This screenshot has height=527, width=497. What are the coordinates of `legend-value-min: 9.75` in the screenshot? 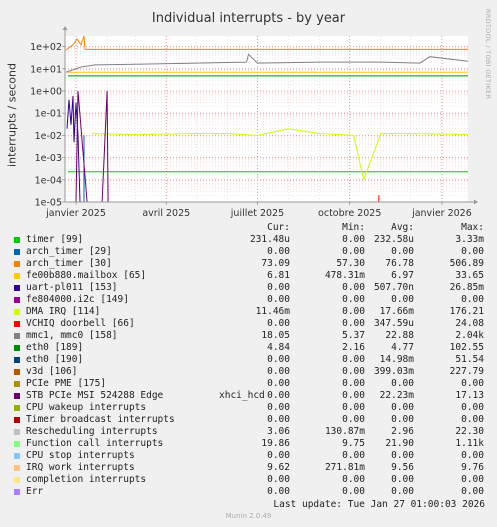 It's located at (353, 443).